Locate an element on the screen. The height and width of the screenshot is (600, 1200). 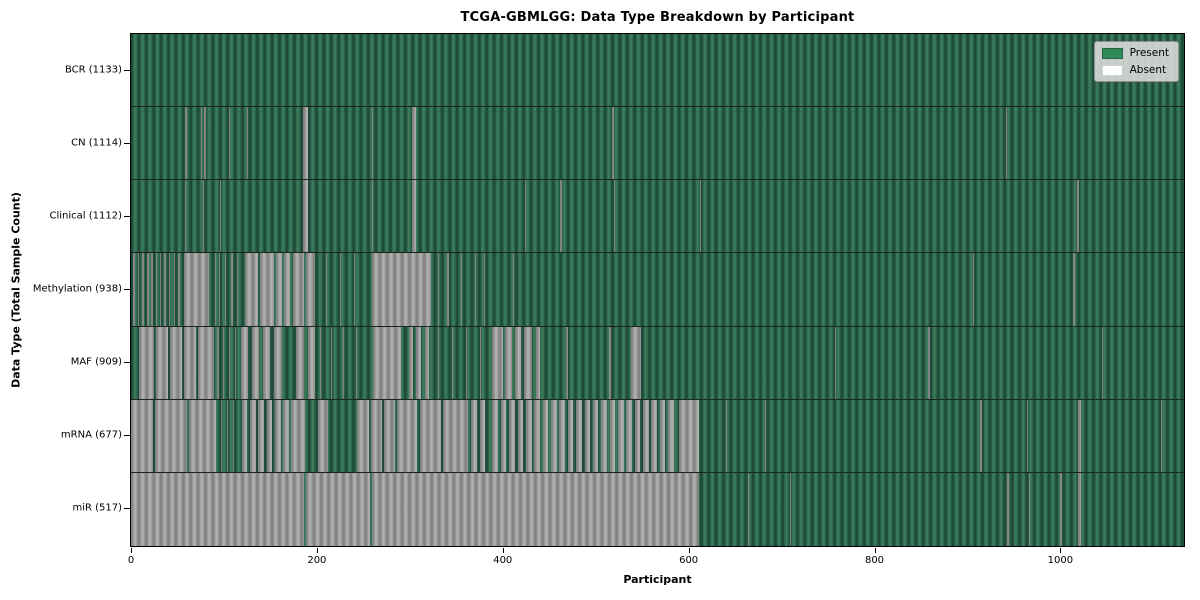
row-mRNA is located at coordinates (657, 436).